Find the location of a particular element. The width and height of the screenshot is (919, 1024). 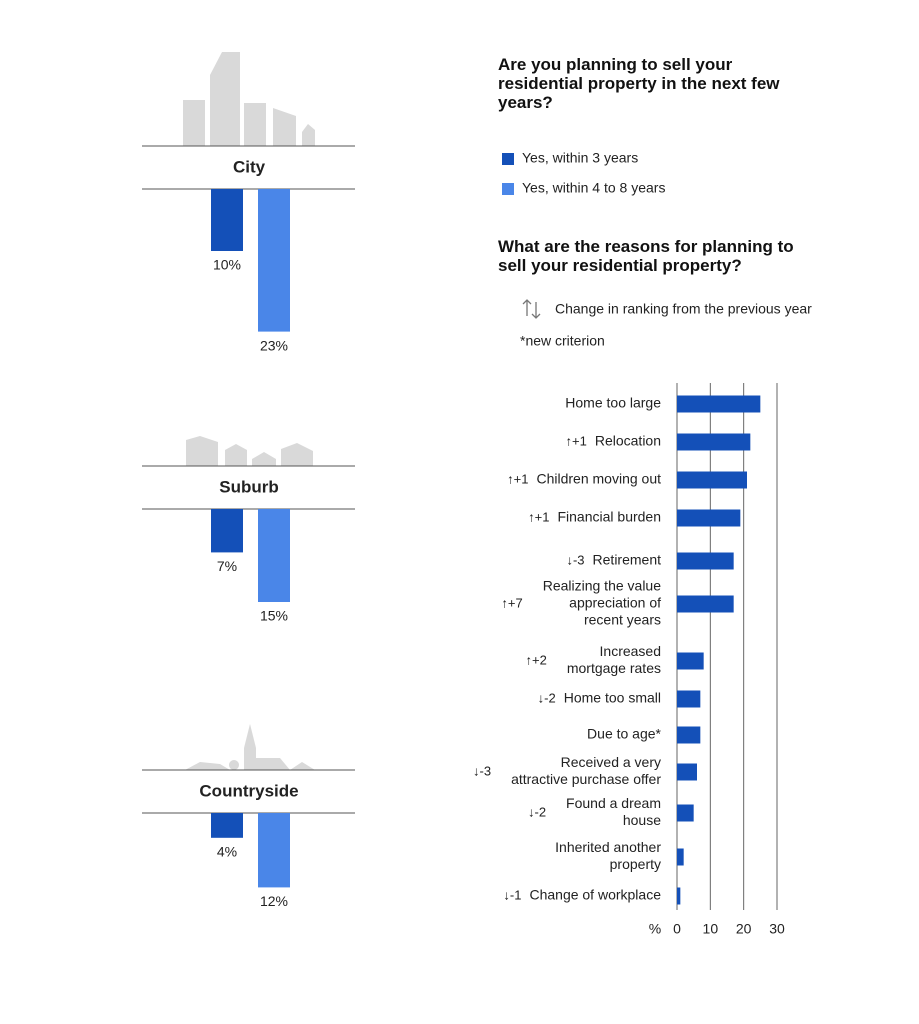

suburb-skyline is located at coordinates (249, 451).